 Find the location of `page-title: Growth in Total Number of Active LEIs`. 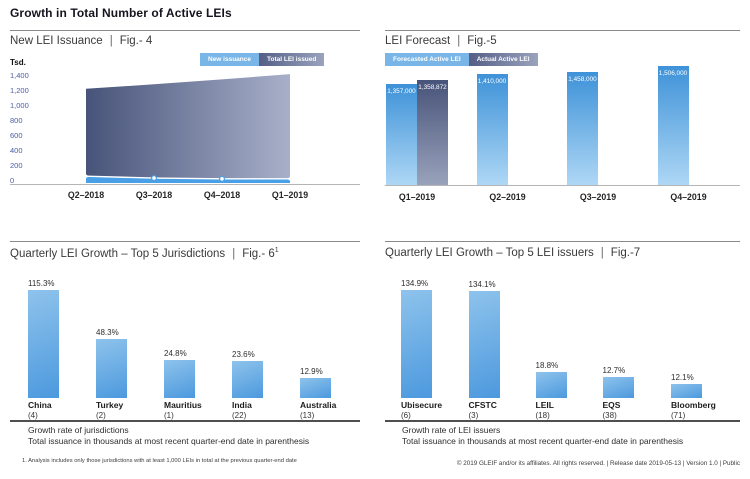

page-title: Growth in Total Number of Active LEIs is located at coordinates (121, 13).